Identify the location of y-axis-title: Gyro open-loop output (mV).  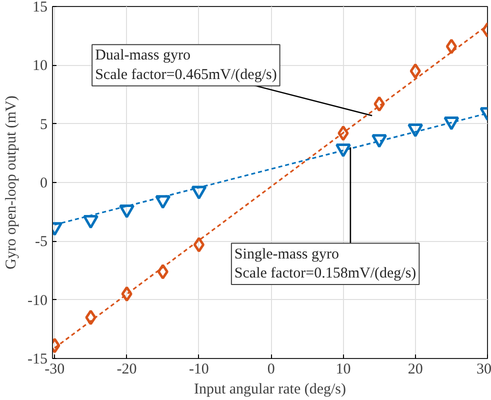
(12, 183).